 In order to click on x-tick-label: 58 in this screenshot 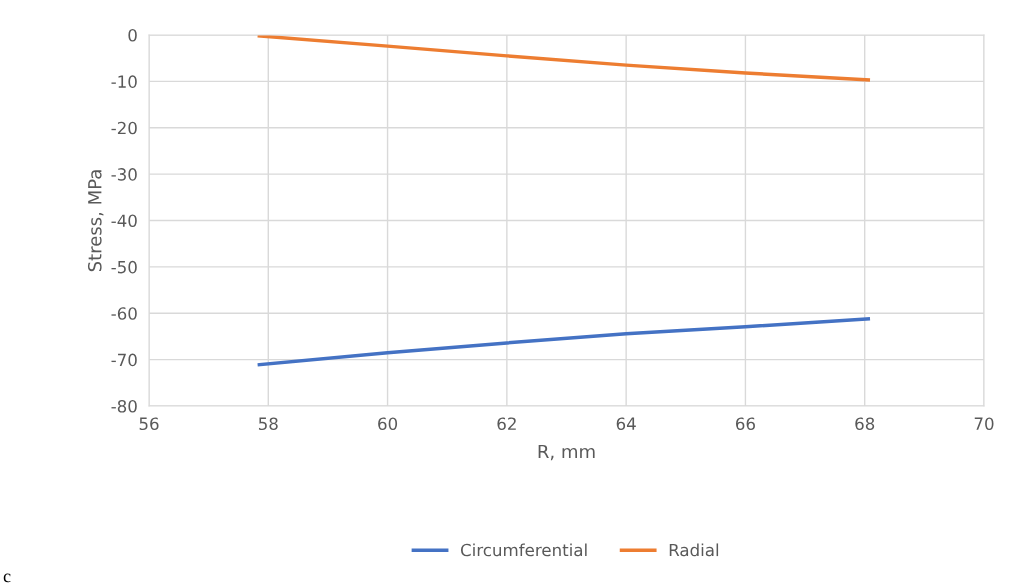, I will do `click(268, 424)`.